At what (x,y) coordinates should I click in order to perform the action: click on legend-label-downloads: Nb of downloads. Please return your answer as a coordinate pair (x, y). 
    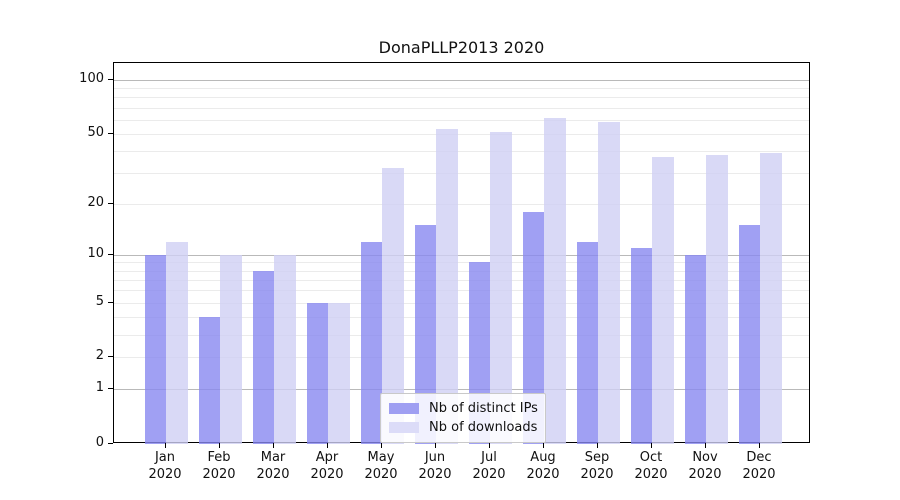
    Looking at the image, I should click on (483, 427).